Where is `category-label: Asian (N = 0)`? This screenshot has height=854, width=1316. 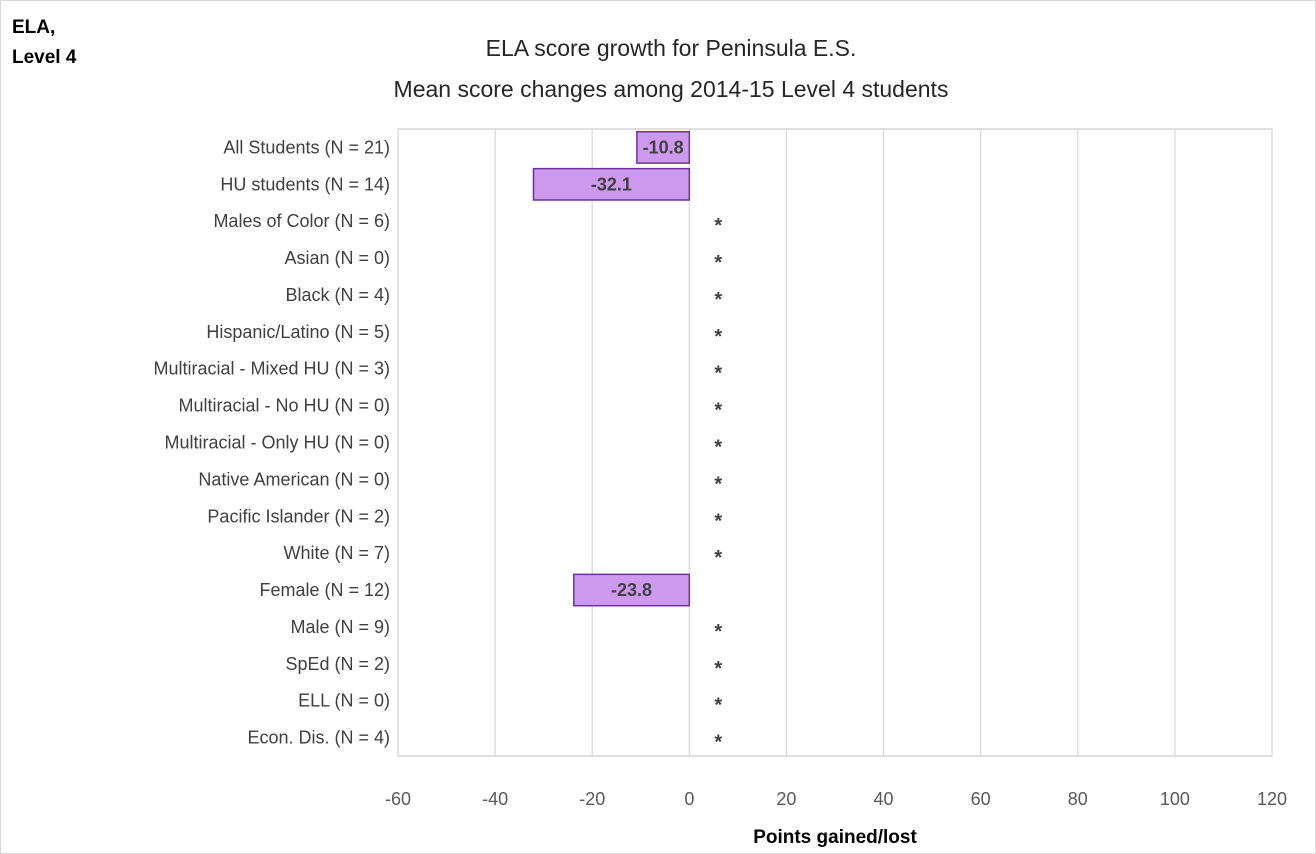 category-label: Asian (N = 0) is located at coordinates (337, 258).